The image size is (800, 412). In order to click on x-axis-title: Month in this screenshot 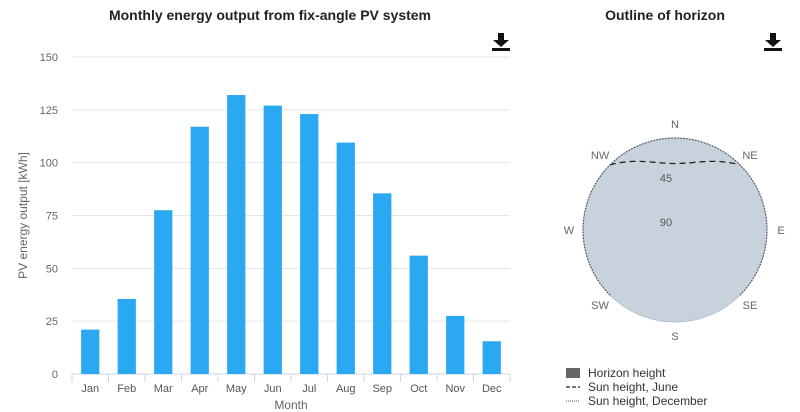, I will do `click(290, 405)`.